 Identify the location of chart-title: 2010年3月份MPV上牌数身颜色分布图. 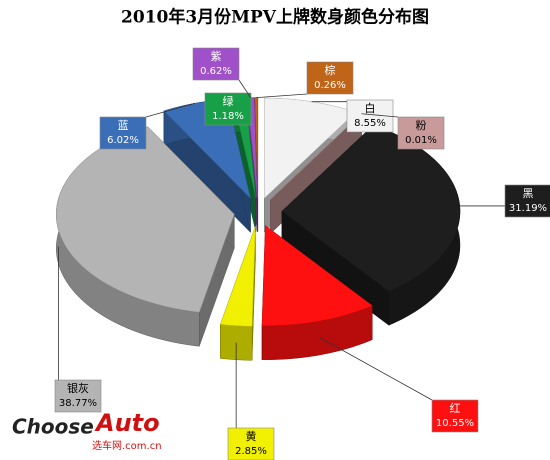
(275, 17).